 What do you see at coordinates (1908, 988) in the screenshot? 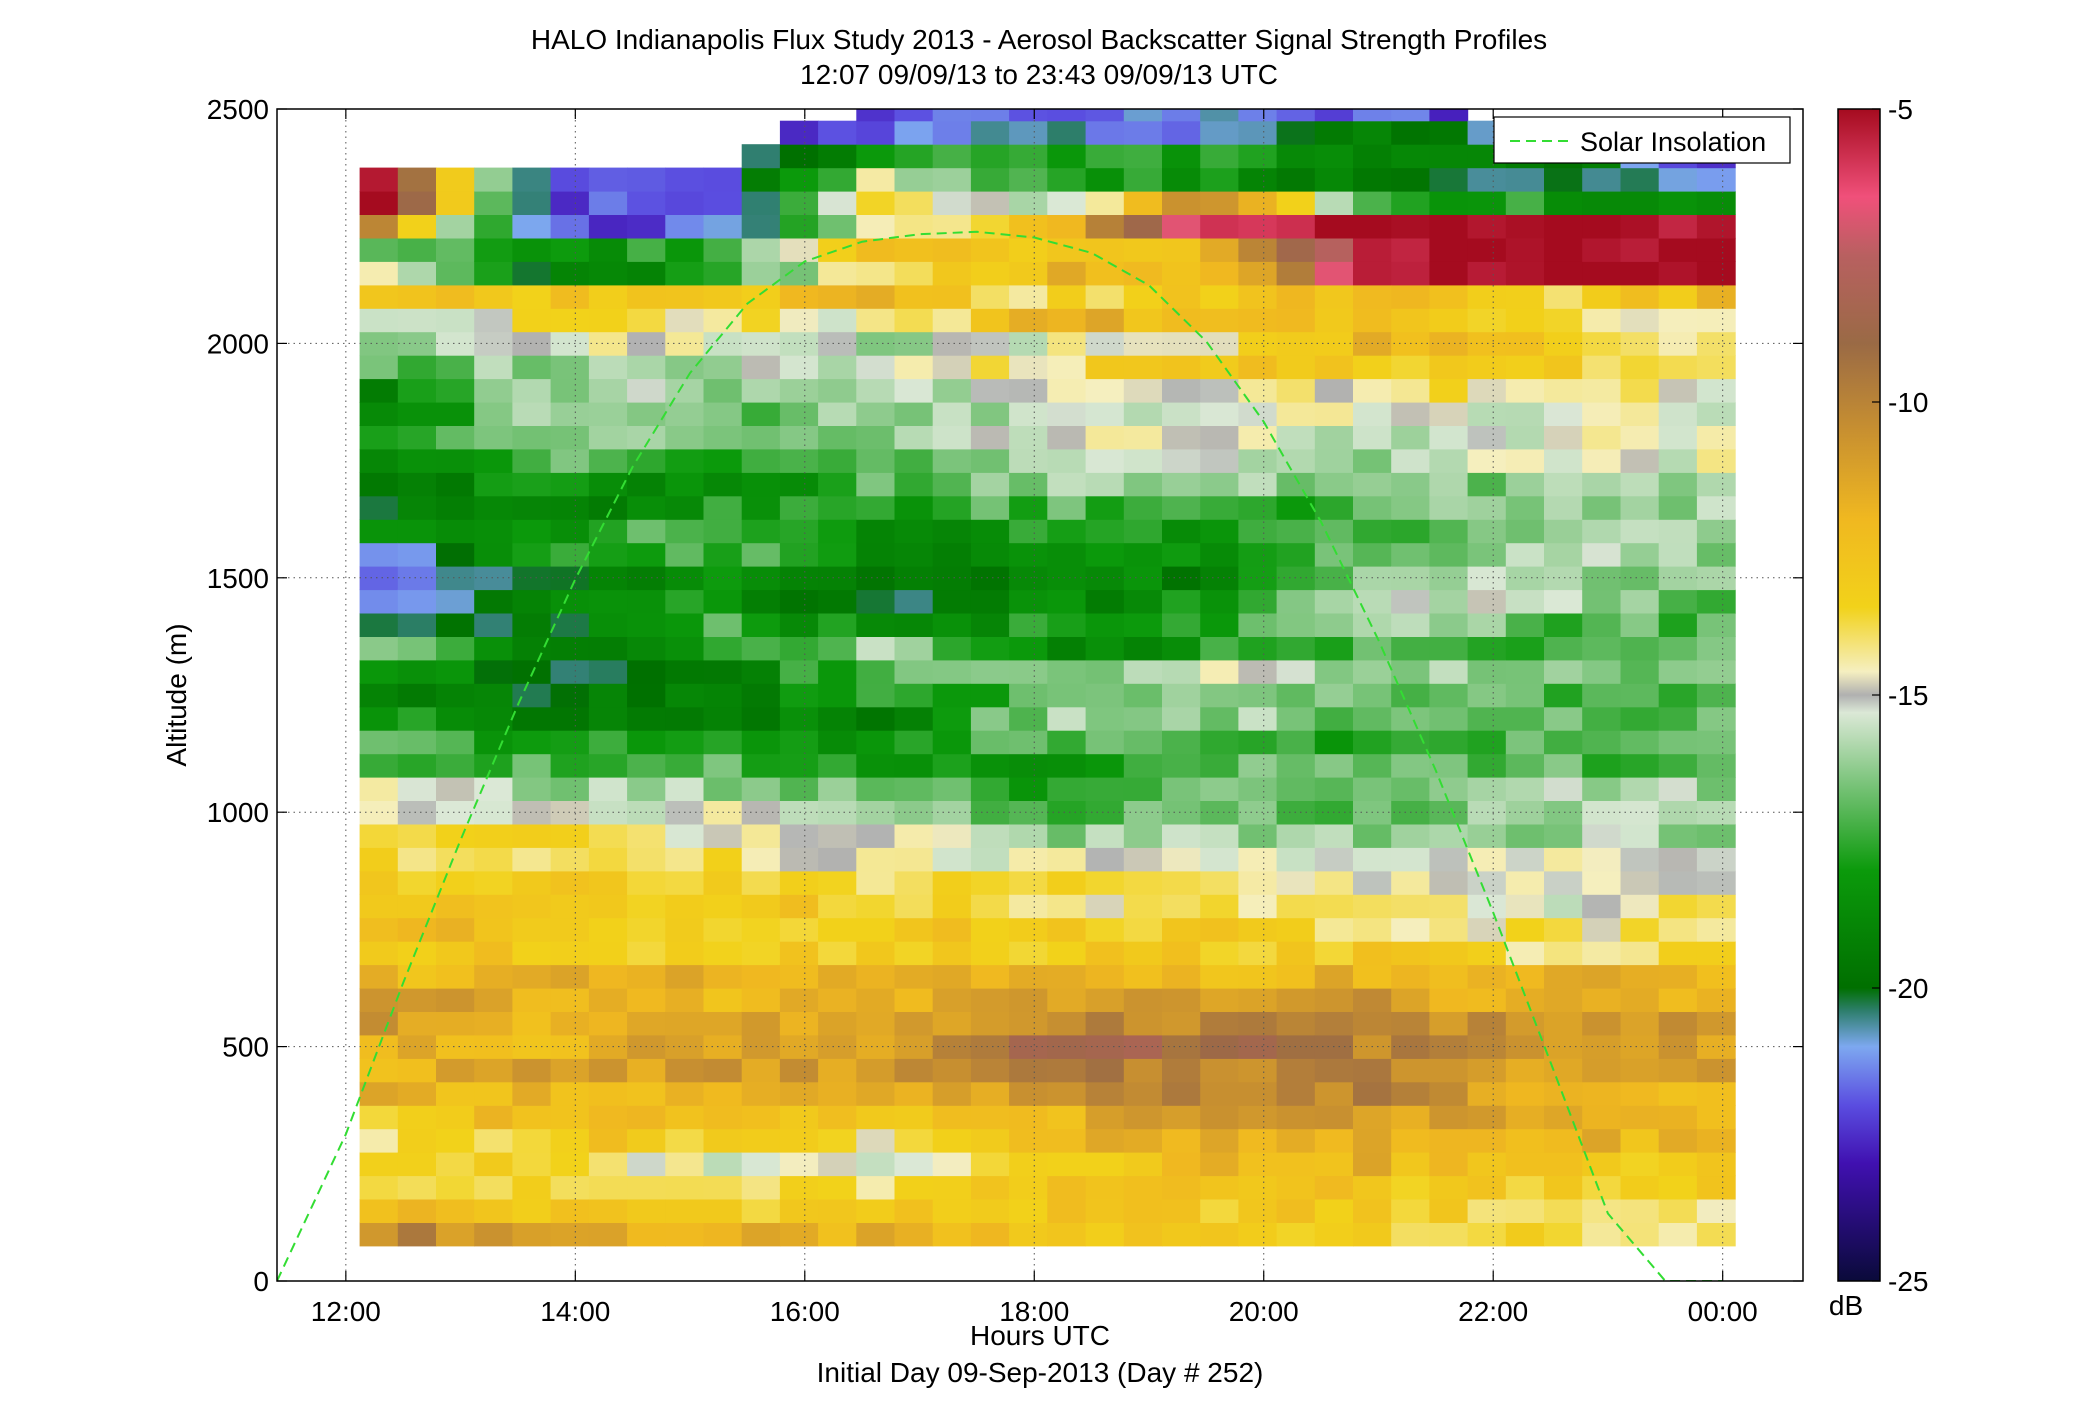
I see `colorbar-tick-label: -20` at bounding box center [1908, 988].